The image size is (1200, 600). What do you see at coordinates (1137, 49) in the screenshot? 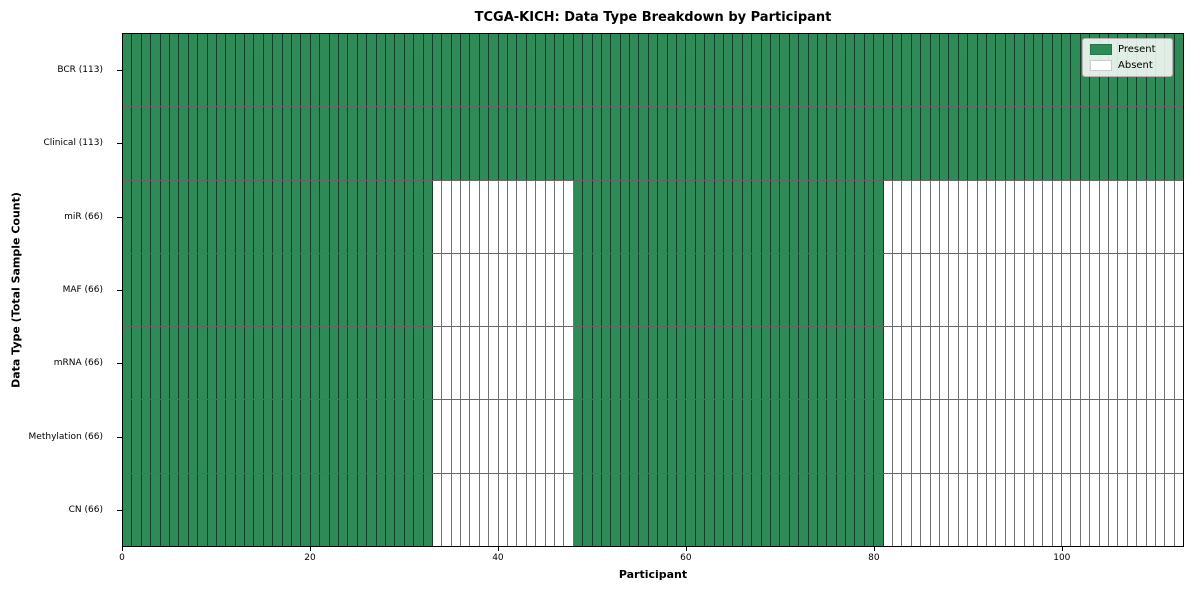
I see `legend-label-present: Present` at bounding box center [1137, 49].